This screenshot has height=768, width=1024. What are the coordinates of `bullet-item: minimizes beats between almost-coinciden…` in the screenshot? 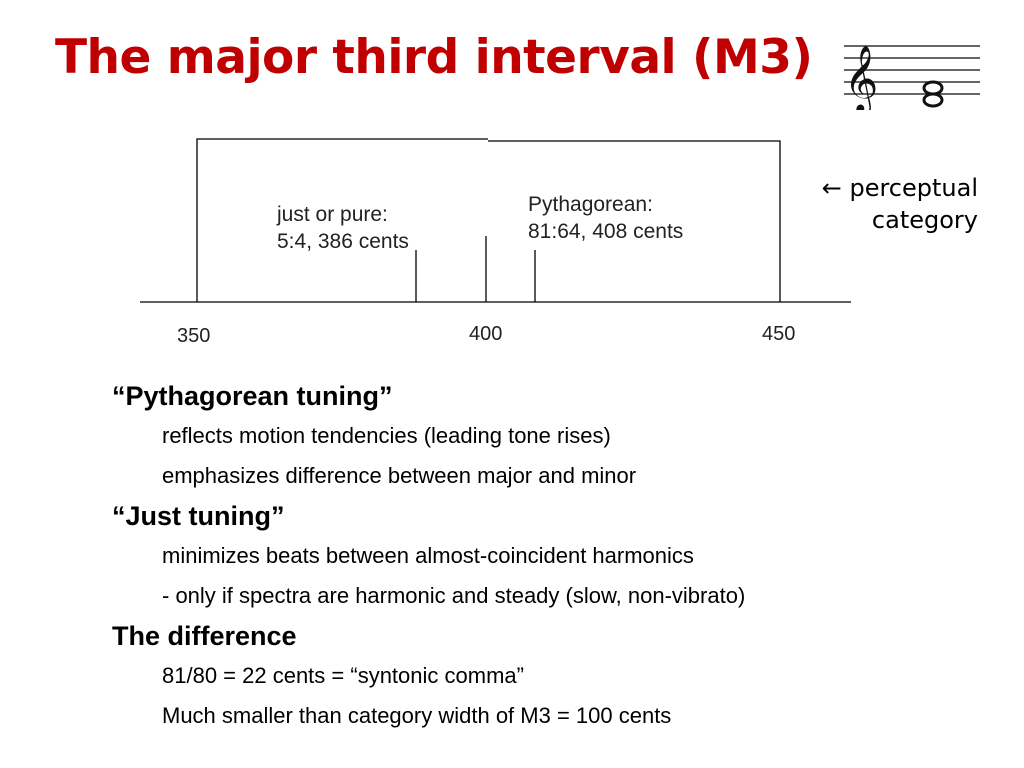 It's located at (428, 555).